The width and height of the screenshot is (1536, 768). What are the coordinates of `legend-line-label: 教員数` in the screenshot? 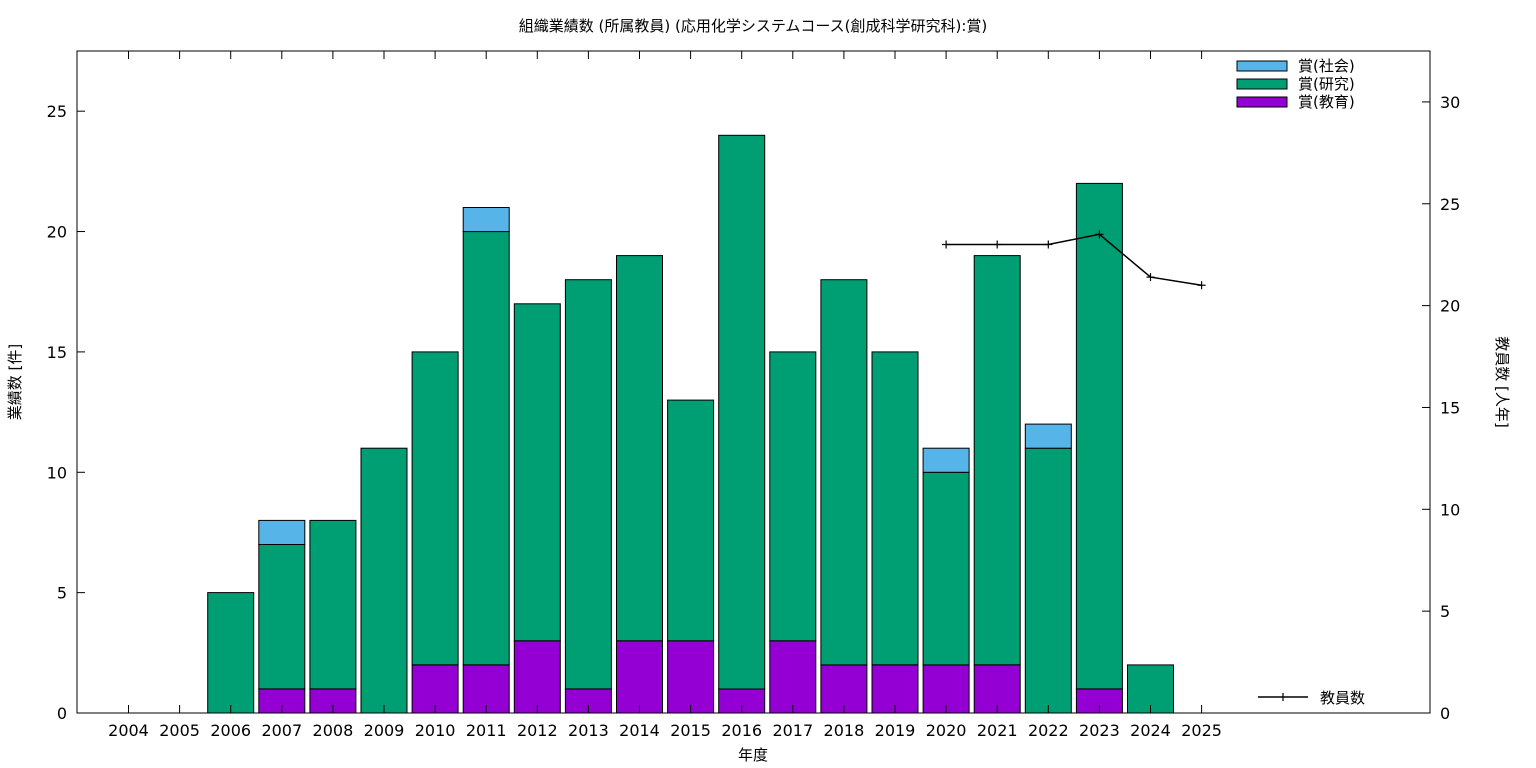 It's located at (1342, 698).